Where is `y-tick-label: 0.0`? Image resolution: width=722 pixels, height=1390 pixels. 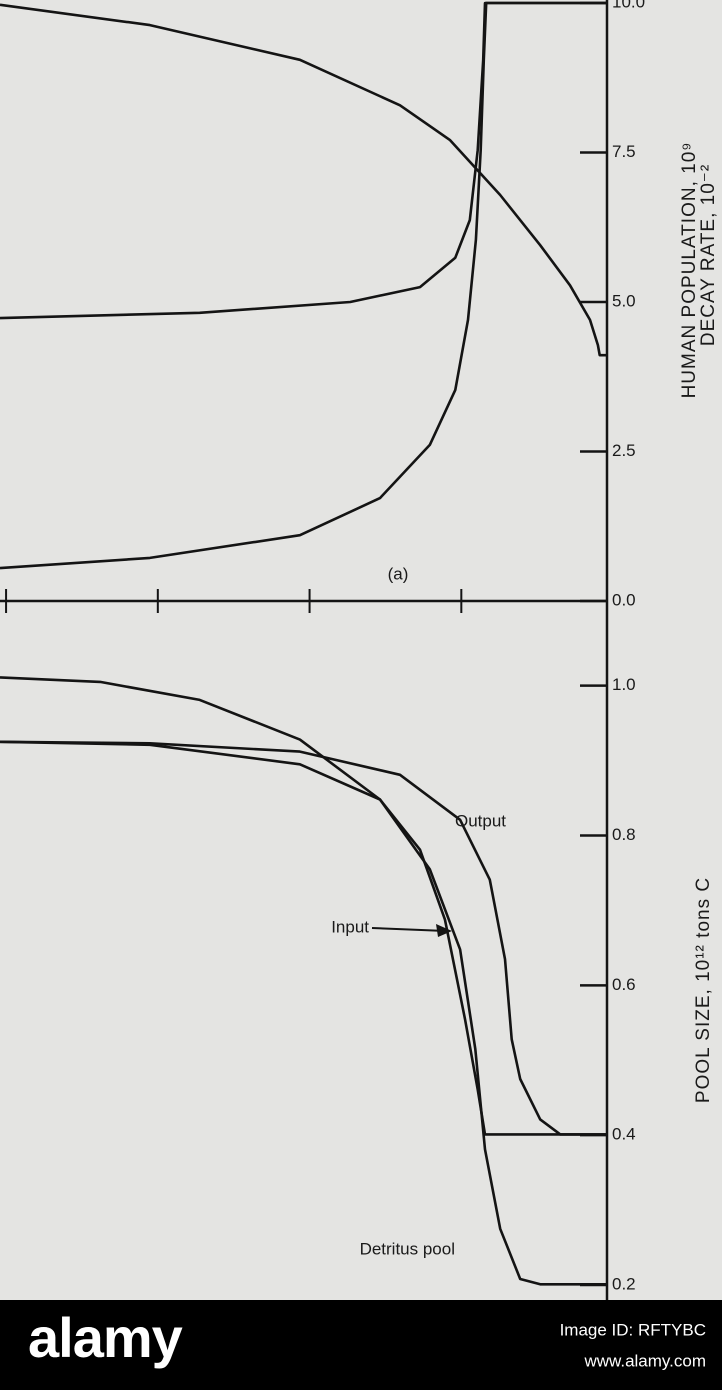 y-tick-label: 0.0 is located at coordinates (624, 599).